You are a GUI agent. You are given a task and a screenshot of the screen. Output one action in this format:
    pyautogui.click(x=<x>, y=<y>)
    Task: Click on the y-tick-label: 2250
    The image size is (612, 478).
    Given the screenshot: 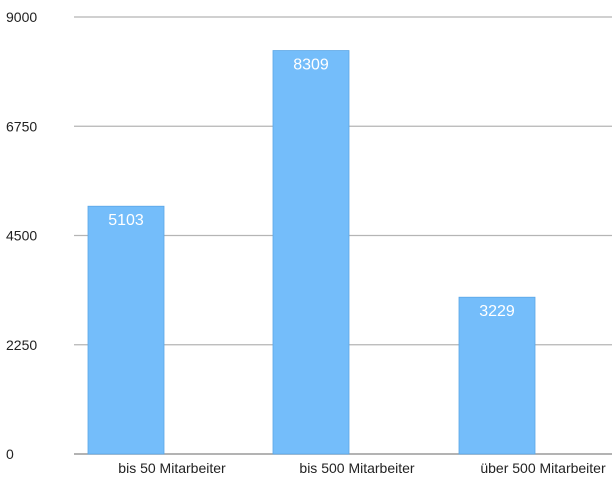 What is the action you would take?
    pyautogui.click(x=21, y=345)
    